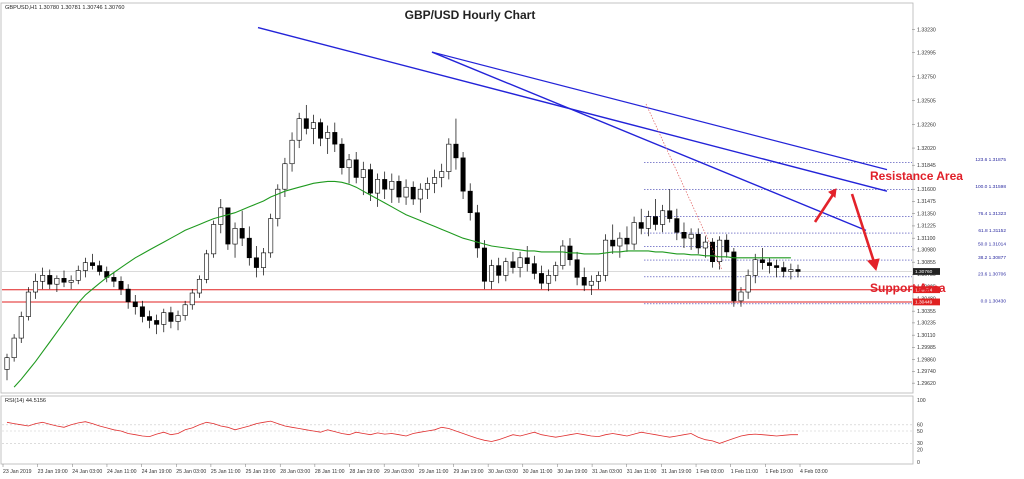 The width and height of the screenshot is (1024, 479). Describe the element at coordinates (863, 228) in the screenshot. I see `arrow-down` at that location.